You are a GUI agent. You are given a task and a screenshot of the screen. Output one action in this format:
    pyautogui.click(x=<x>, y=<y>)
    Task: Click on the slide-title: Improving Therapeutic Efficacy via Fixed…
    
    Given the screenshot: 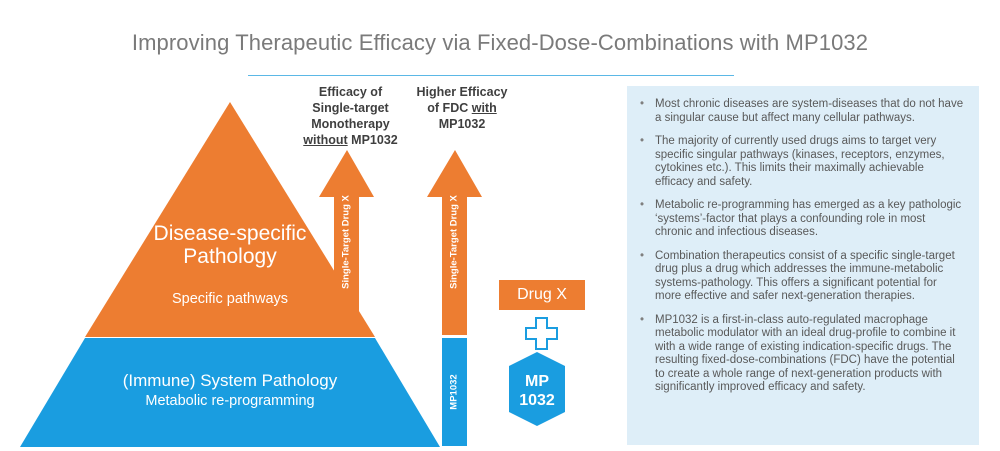 What is the action you would take?
    pyautogui.click(x=500, y=42)
    